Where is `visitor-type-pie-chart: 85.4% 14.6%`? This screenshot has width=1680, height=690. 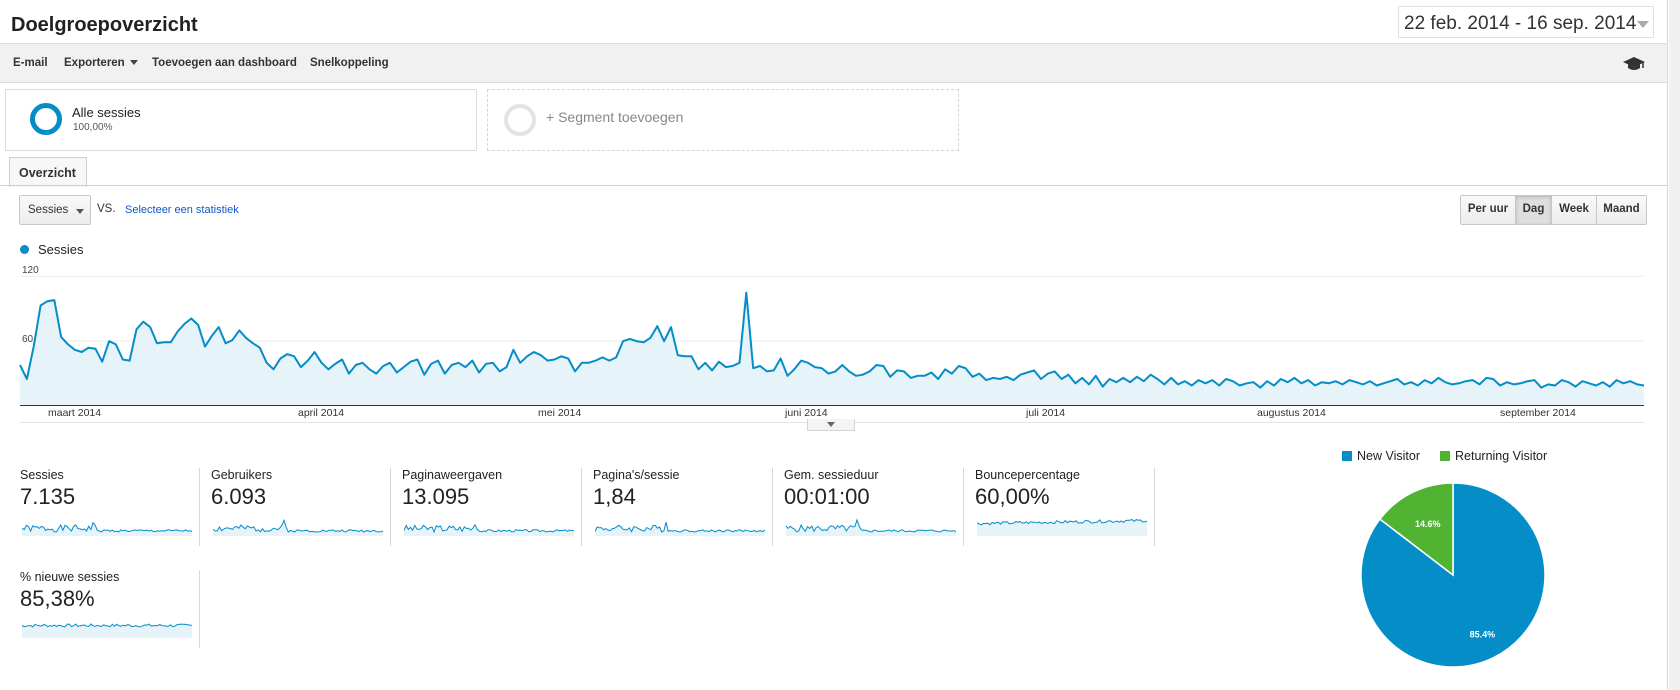
visitor-type-pie-chart: 85.4% 14.6% is located at coordinates (1453, 575).